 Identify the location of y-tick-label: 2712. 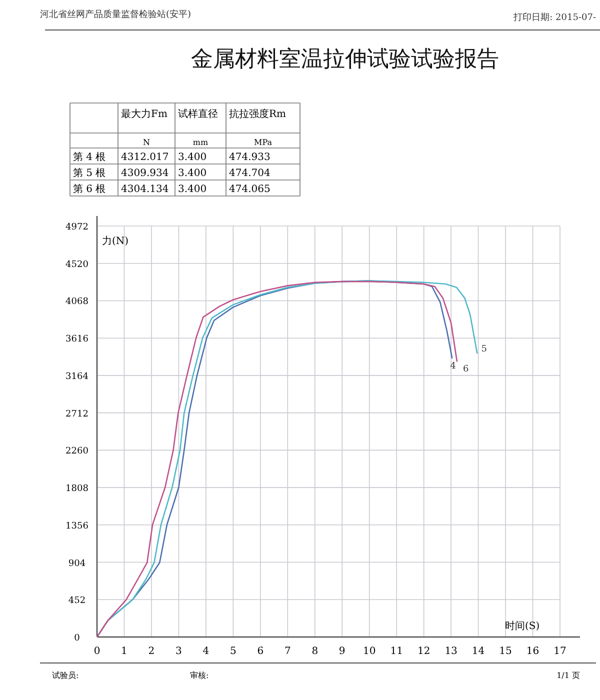
(77, 414).